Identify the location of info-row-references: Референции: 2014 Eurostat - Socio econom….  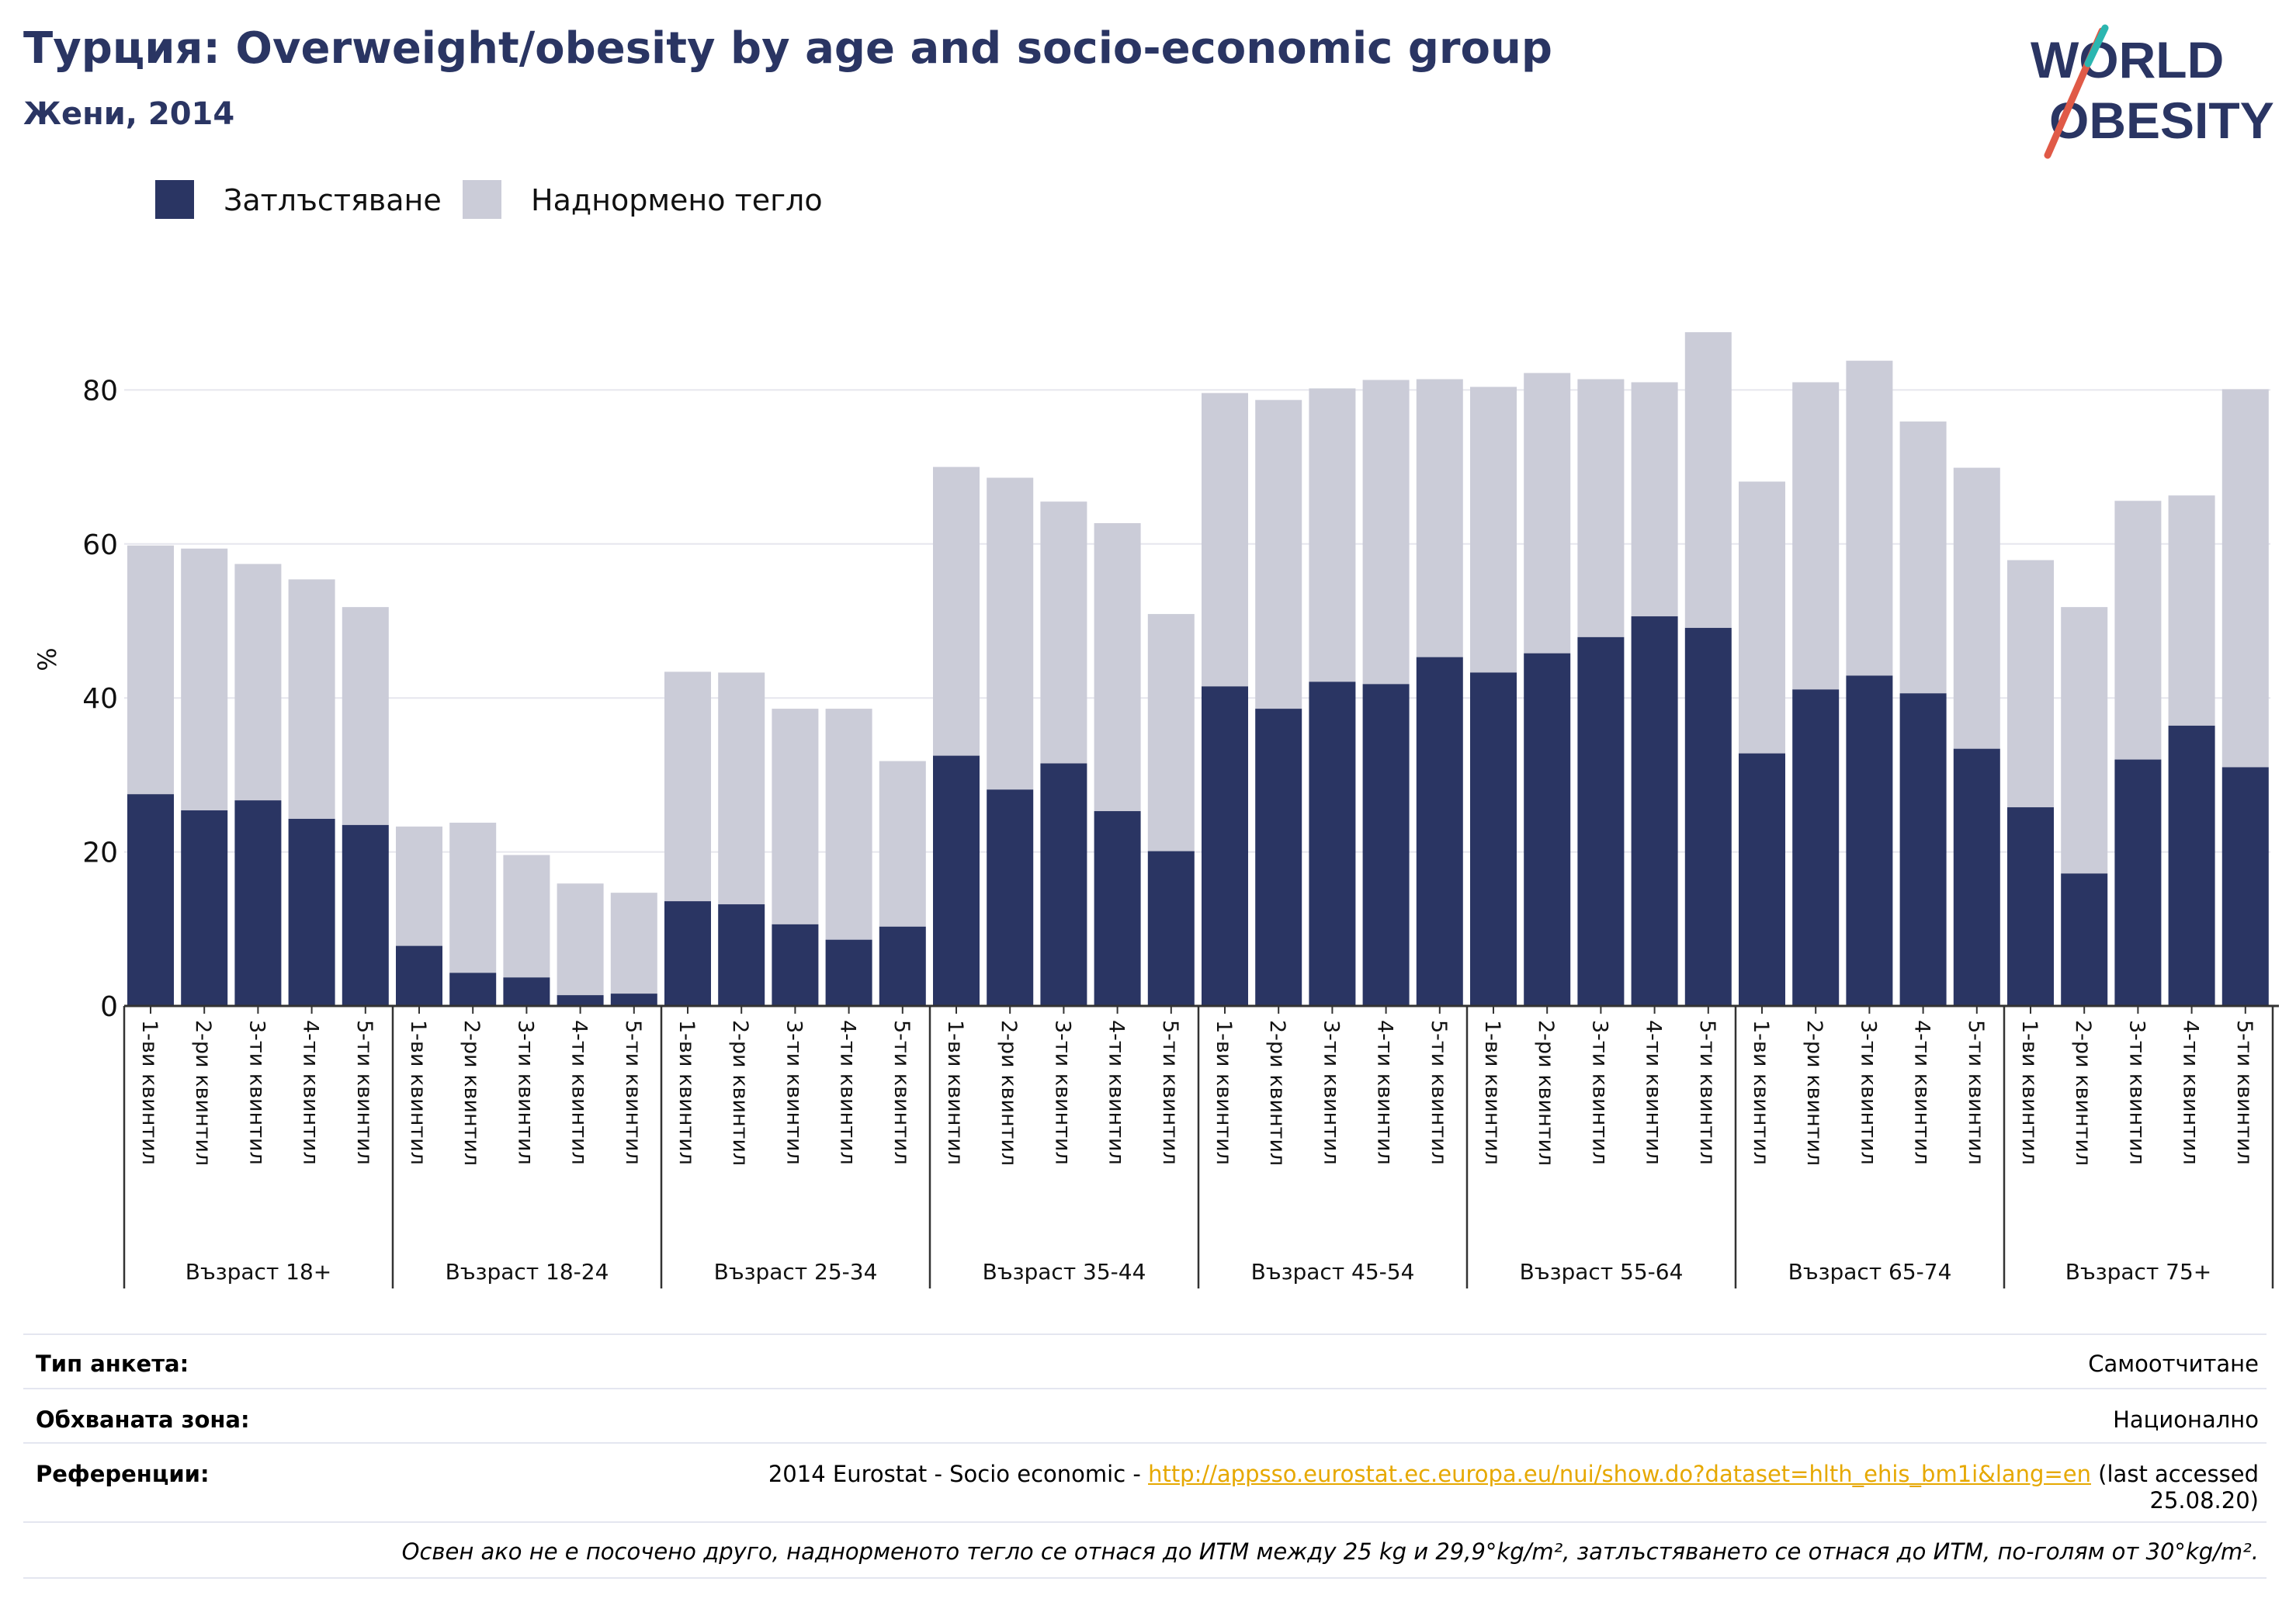
(1145, 1482).